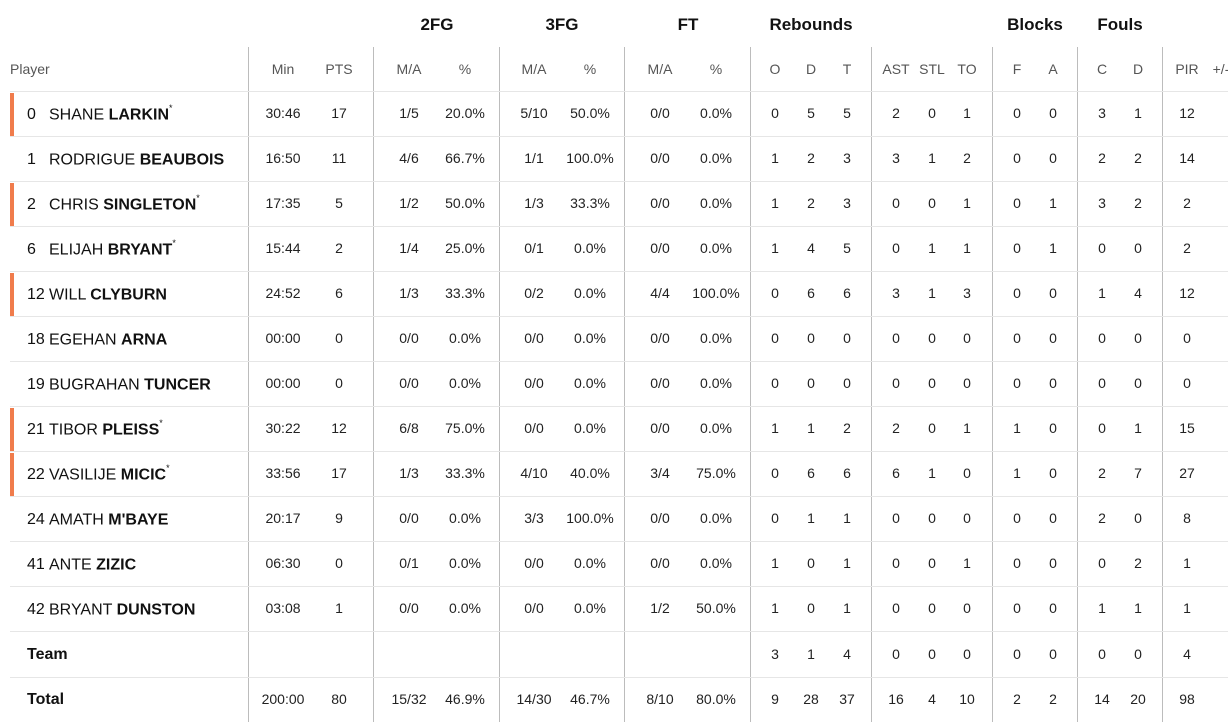  What do you see at coordinates (1138, 113) in the screenshot?
I see `stat-foul-d: 1` at bounding box center [1138, 113].